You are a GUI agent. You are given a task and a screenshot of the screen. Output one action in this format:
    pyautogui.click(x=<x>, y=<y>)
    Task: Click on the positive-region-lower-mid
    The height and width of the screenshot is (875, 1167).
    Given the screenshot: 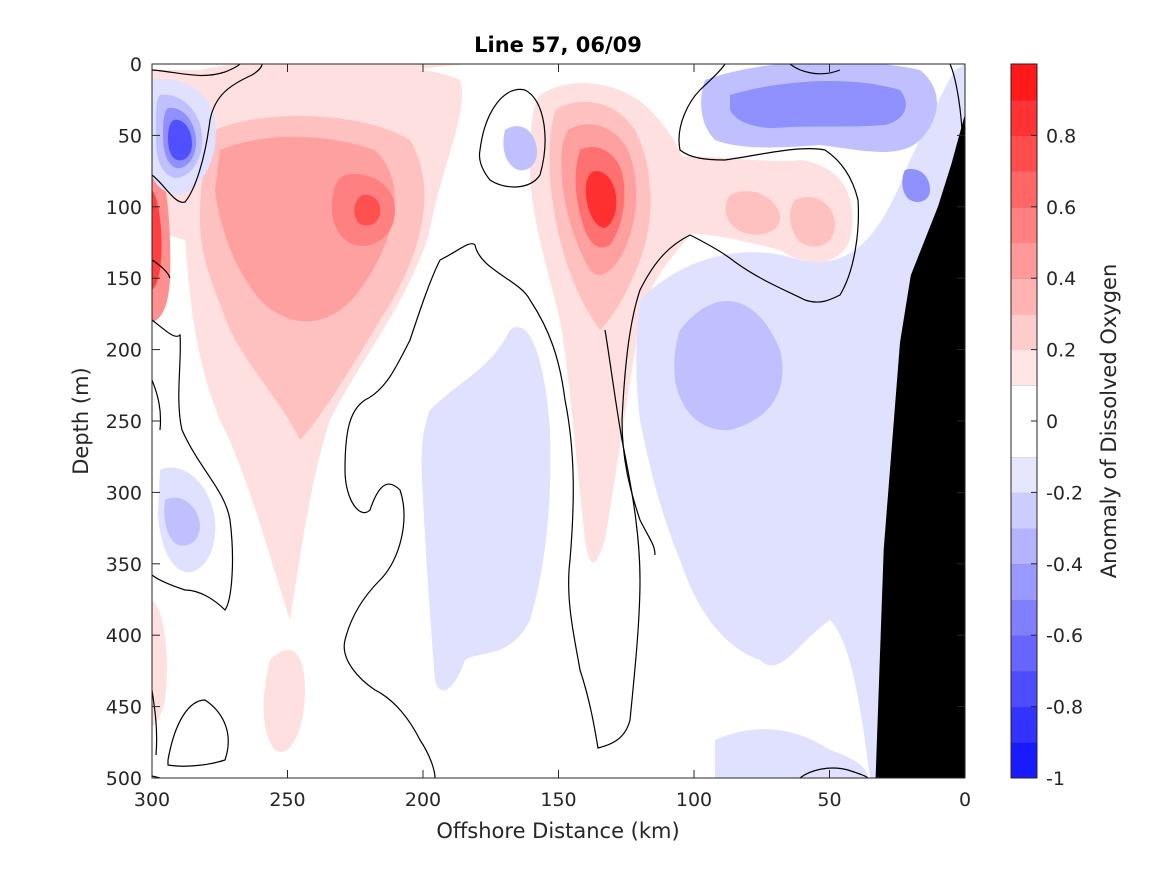 What is the action you would take?
    pyautogui.click(x=284, y=701)
    